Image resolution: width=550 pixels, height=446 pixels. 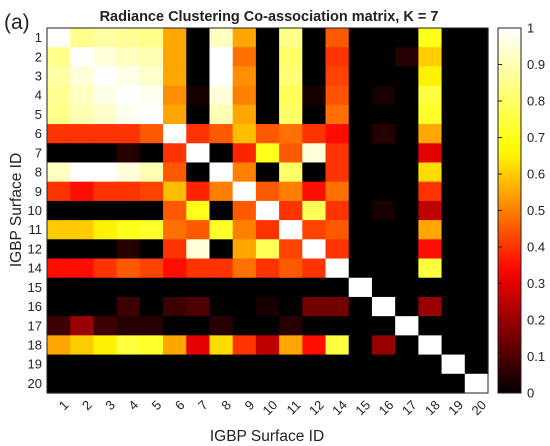 What do you see at coordinates (536, 101) in the screenshot?
I see `colorbar-tick-label: 0.8` at bounding box center [536, 101].